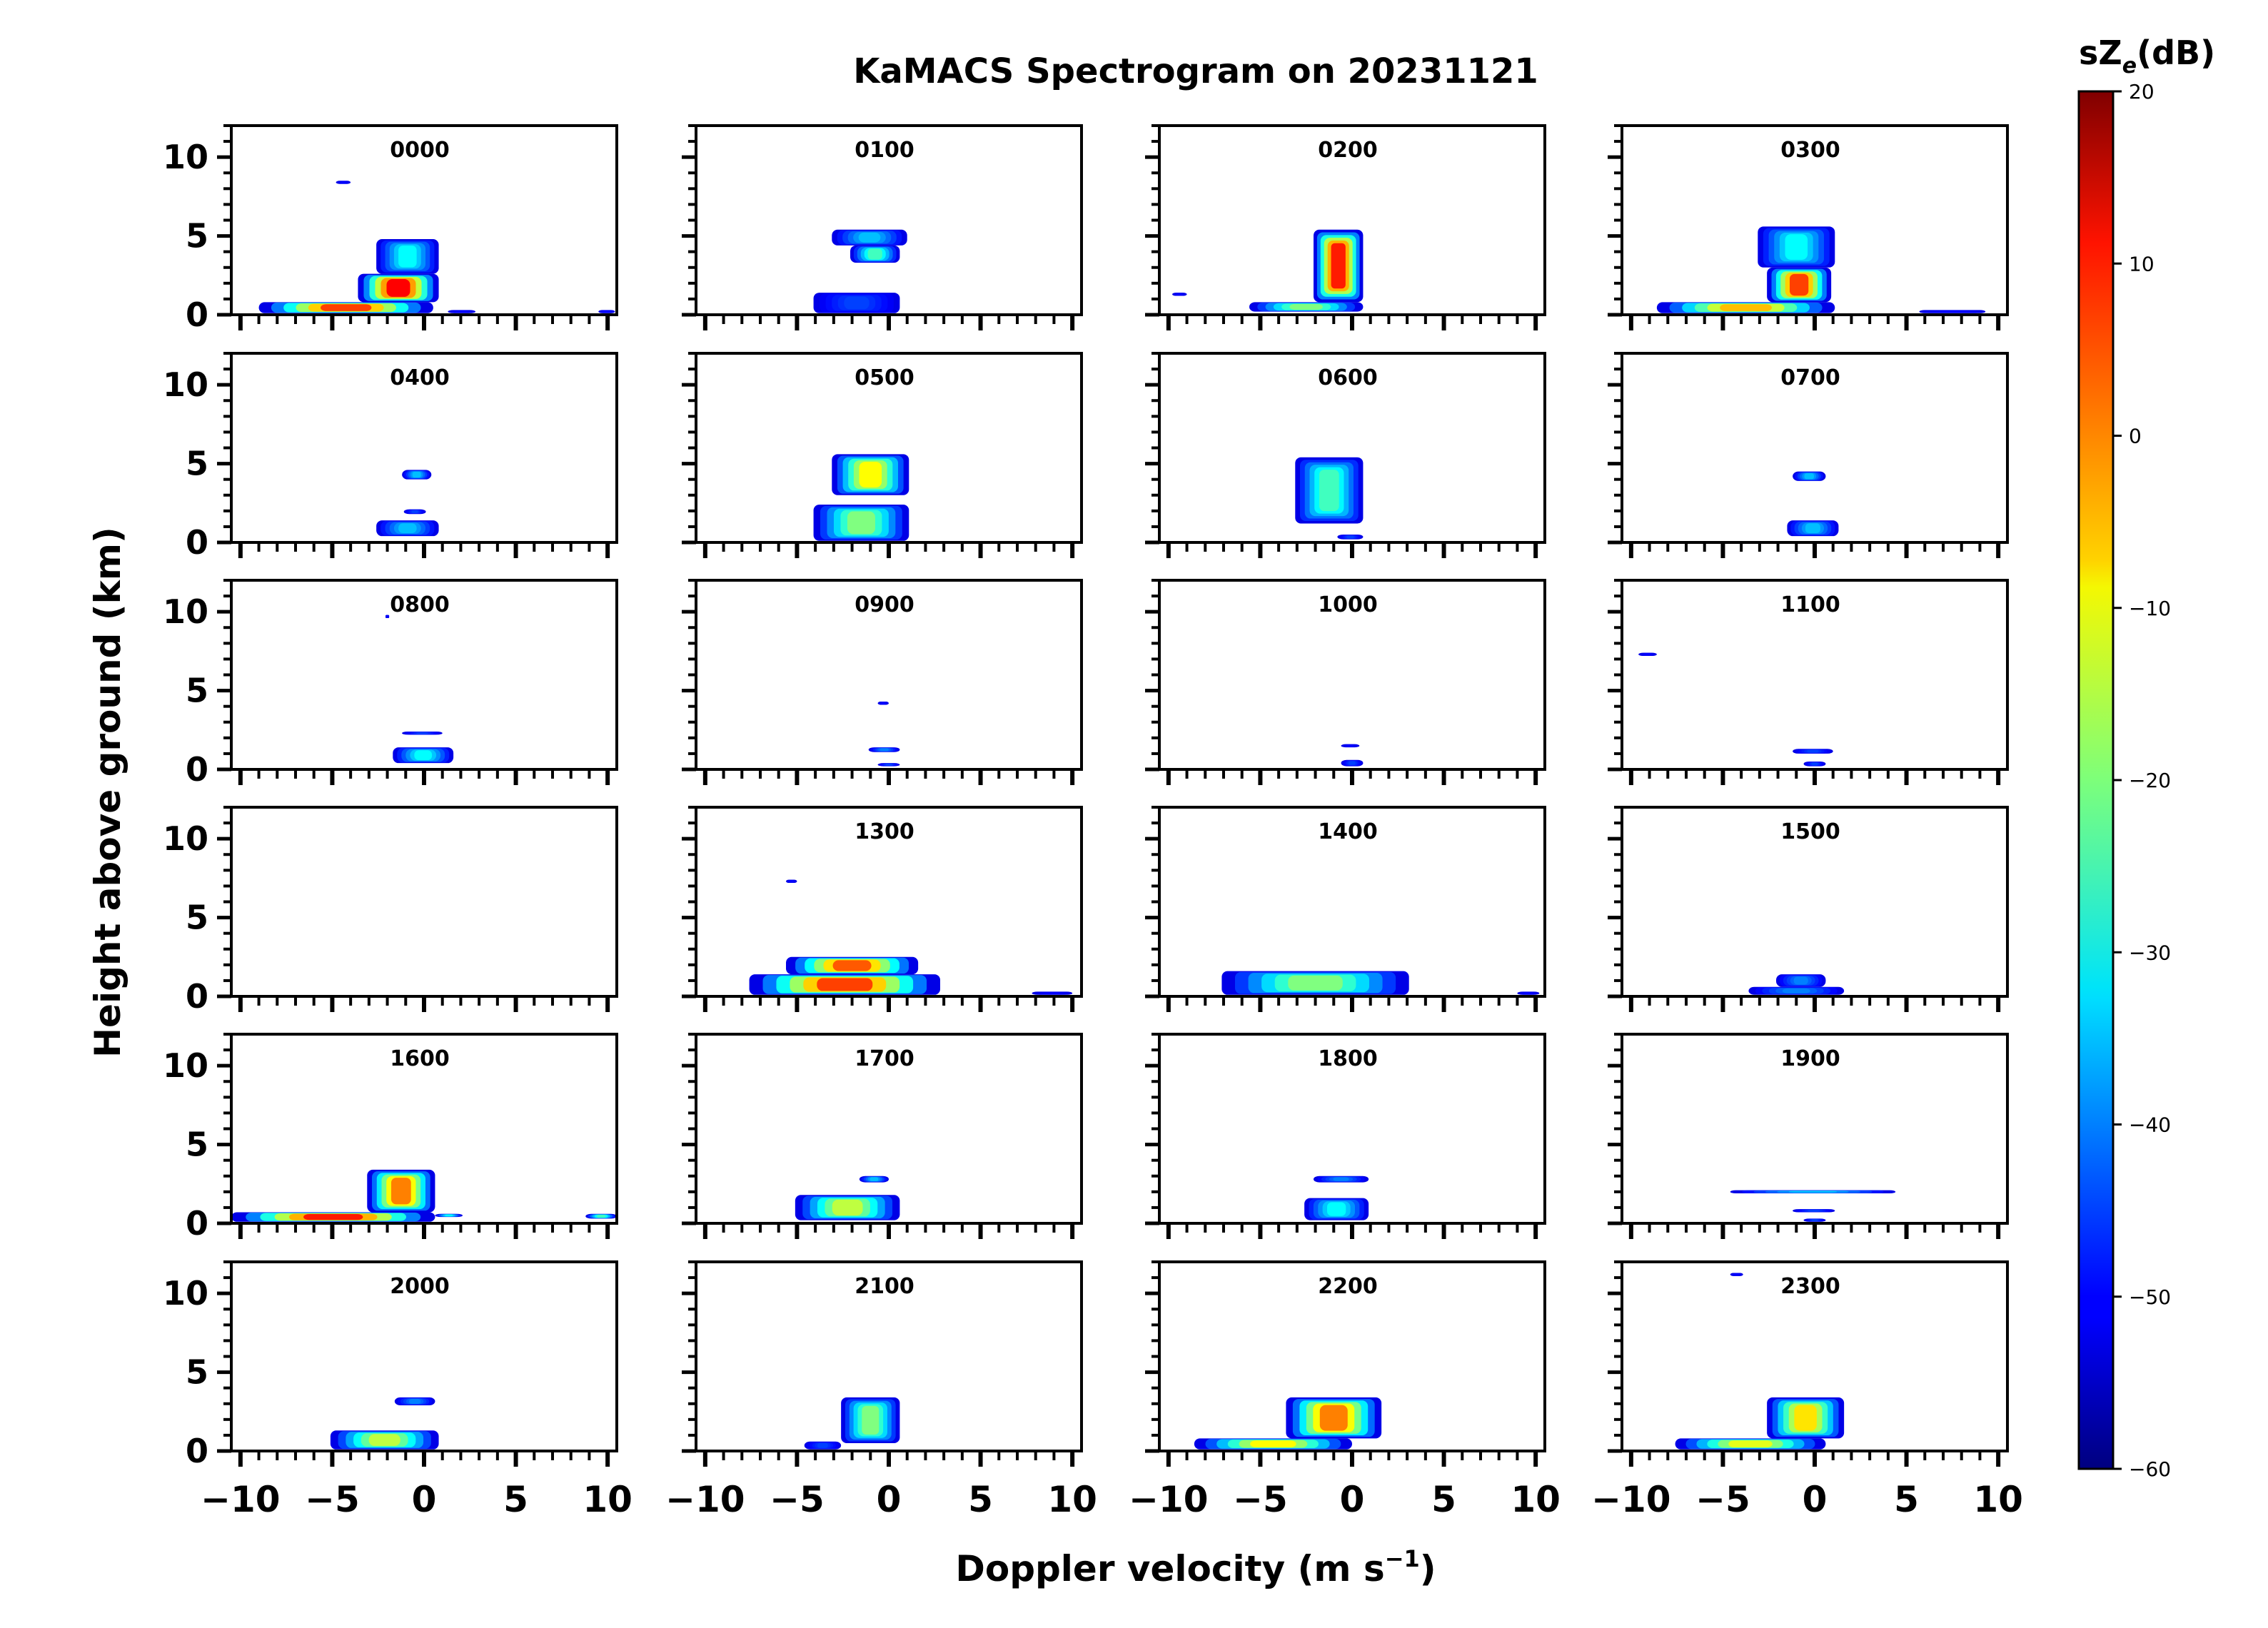 This screenshot has height=1628, width=2268. What do you see at coordinates (1348, 831) in the screenshot?
I see `panel-time-label: 1400` at bounding box center [1348, 831].